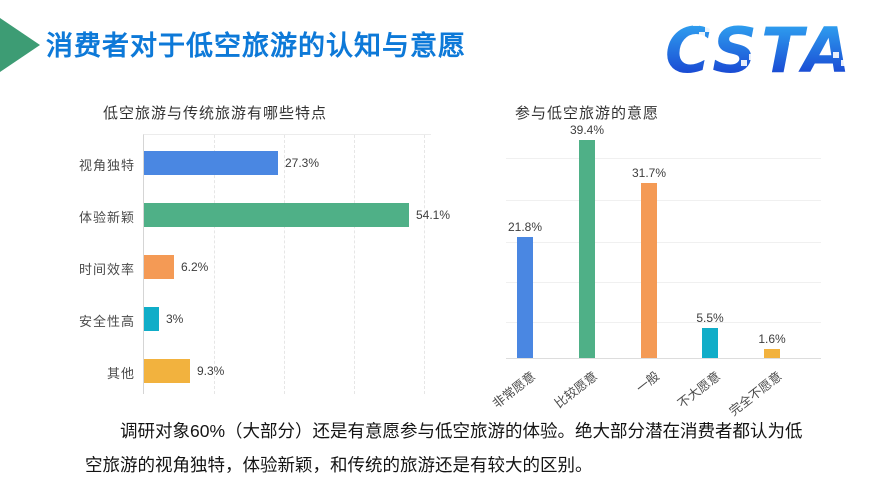 The width and height of the screenshot is (889, 500). What do you see at coordinates (514, 389) in the screenshot?
I see `category-label: 非常愿意` at bounding box center [514, 389].